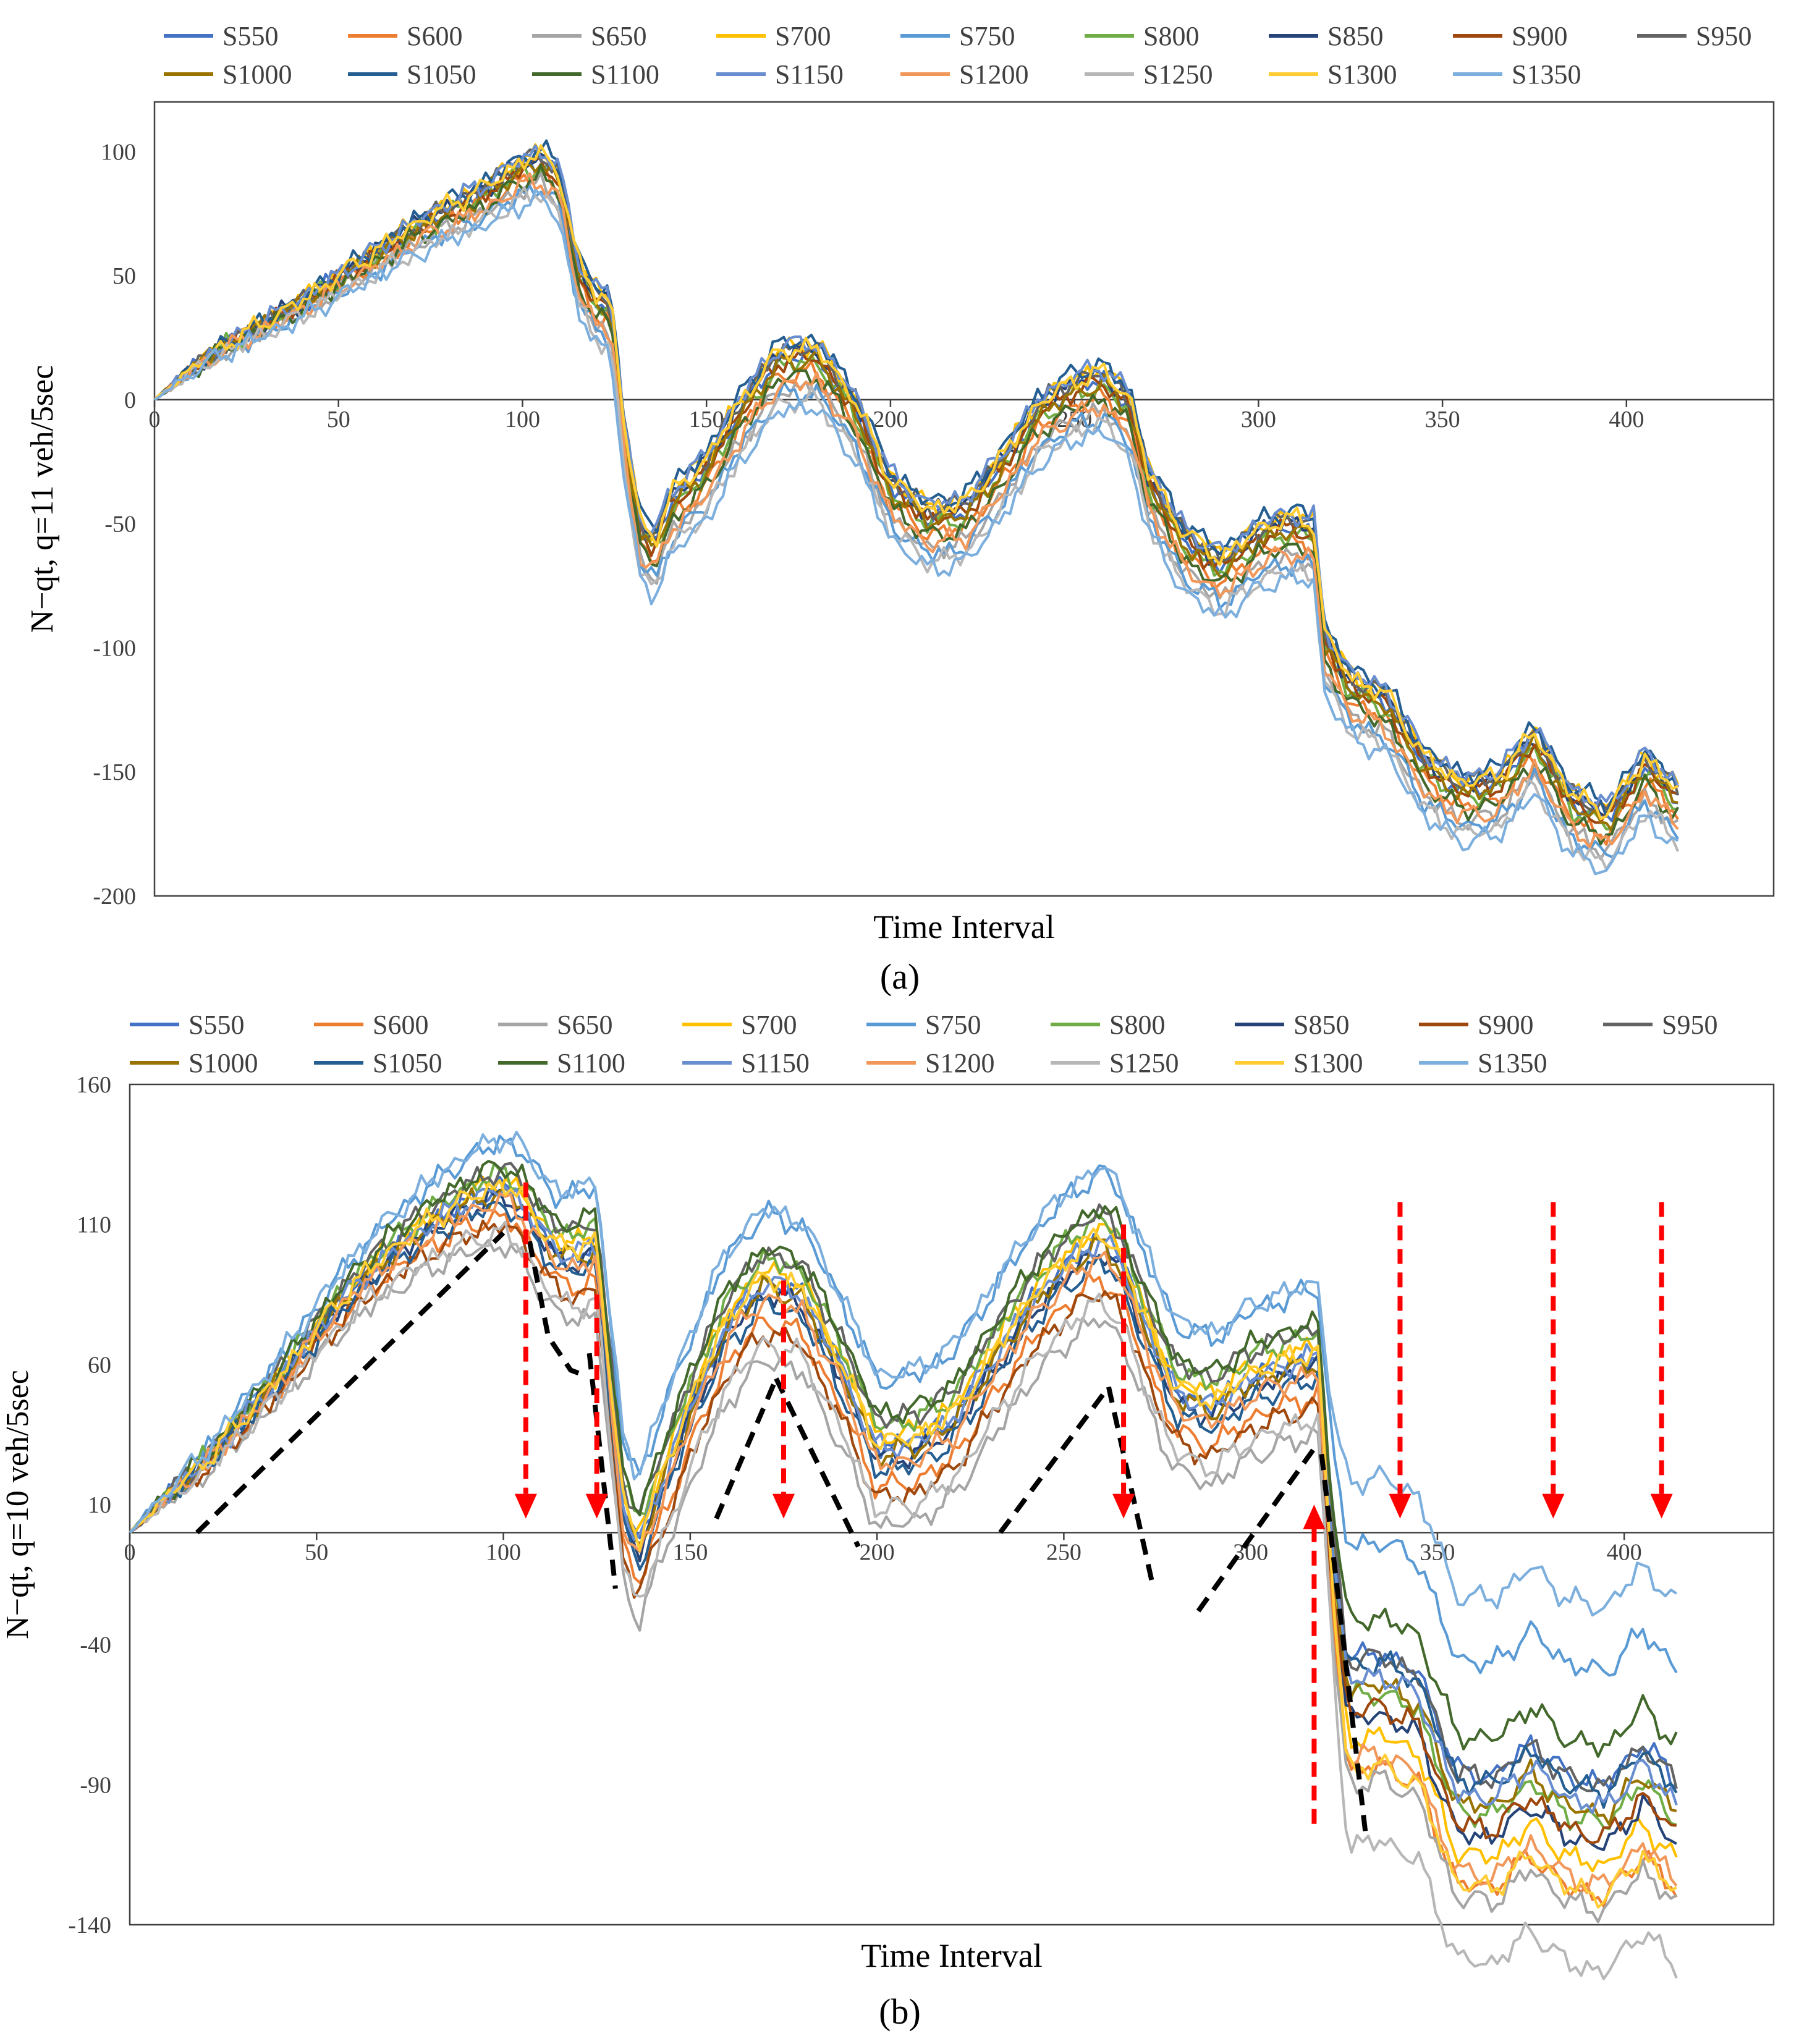 This screenshot has height=2044, width=1799. Describe the element at coordinates (114, 897) in the screenshot. I see `y-tick-label: -200` at that location.